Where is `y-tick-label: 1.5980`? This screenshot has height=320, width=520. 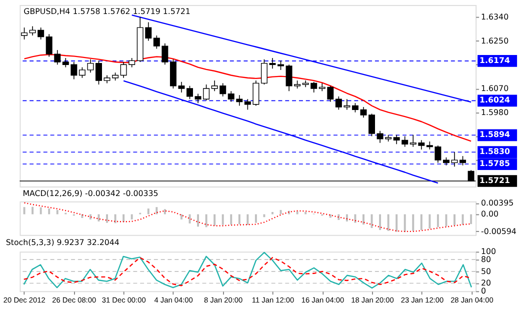 y-tick-label: 1.5980 is located at coordinates (495, 112).